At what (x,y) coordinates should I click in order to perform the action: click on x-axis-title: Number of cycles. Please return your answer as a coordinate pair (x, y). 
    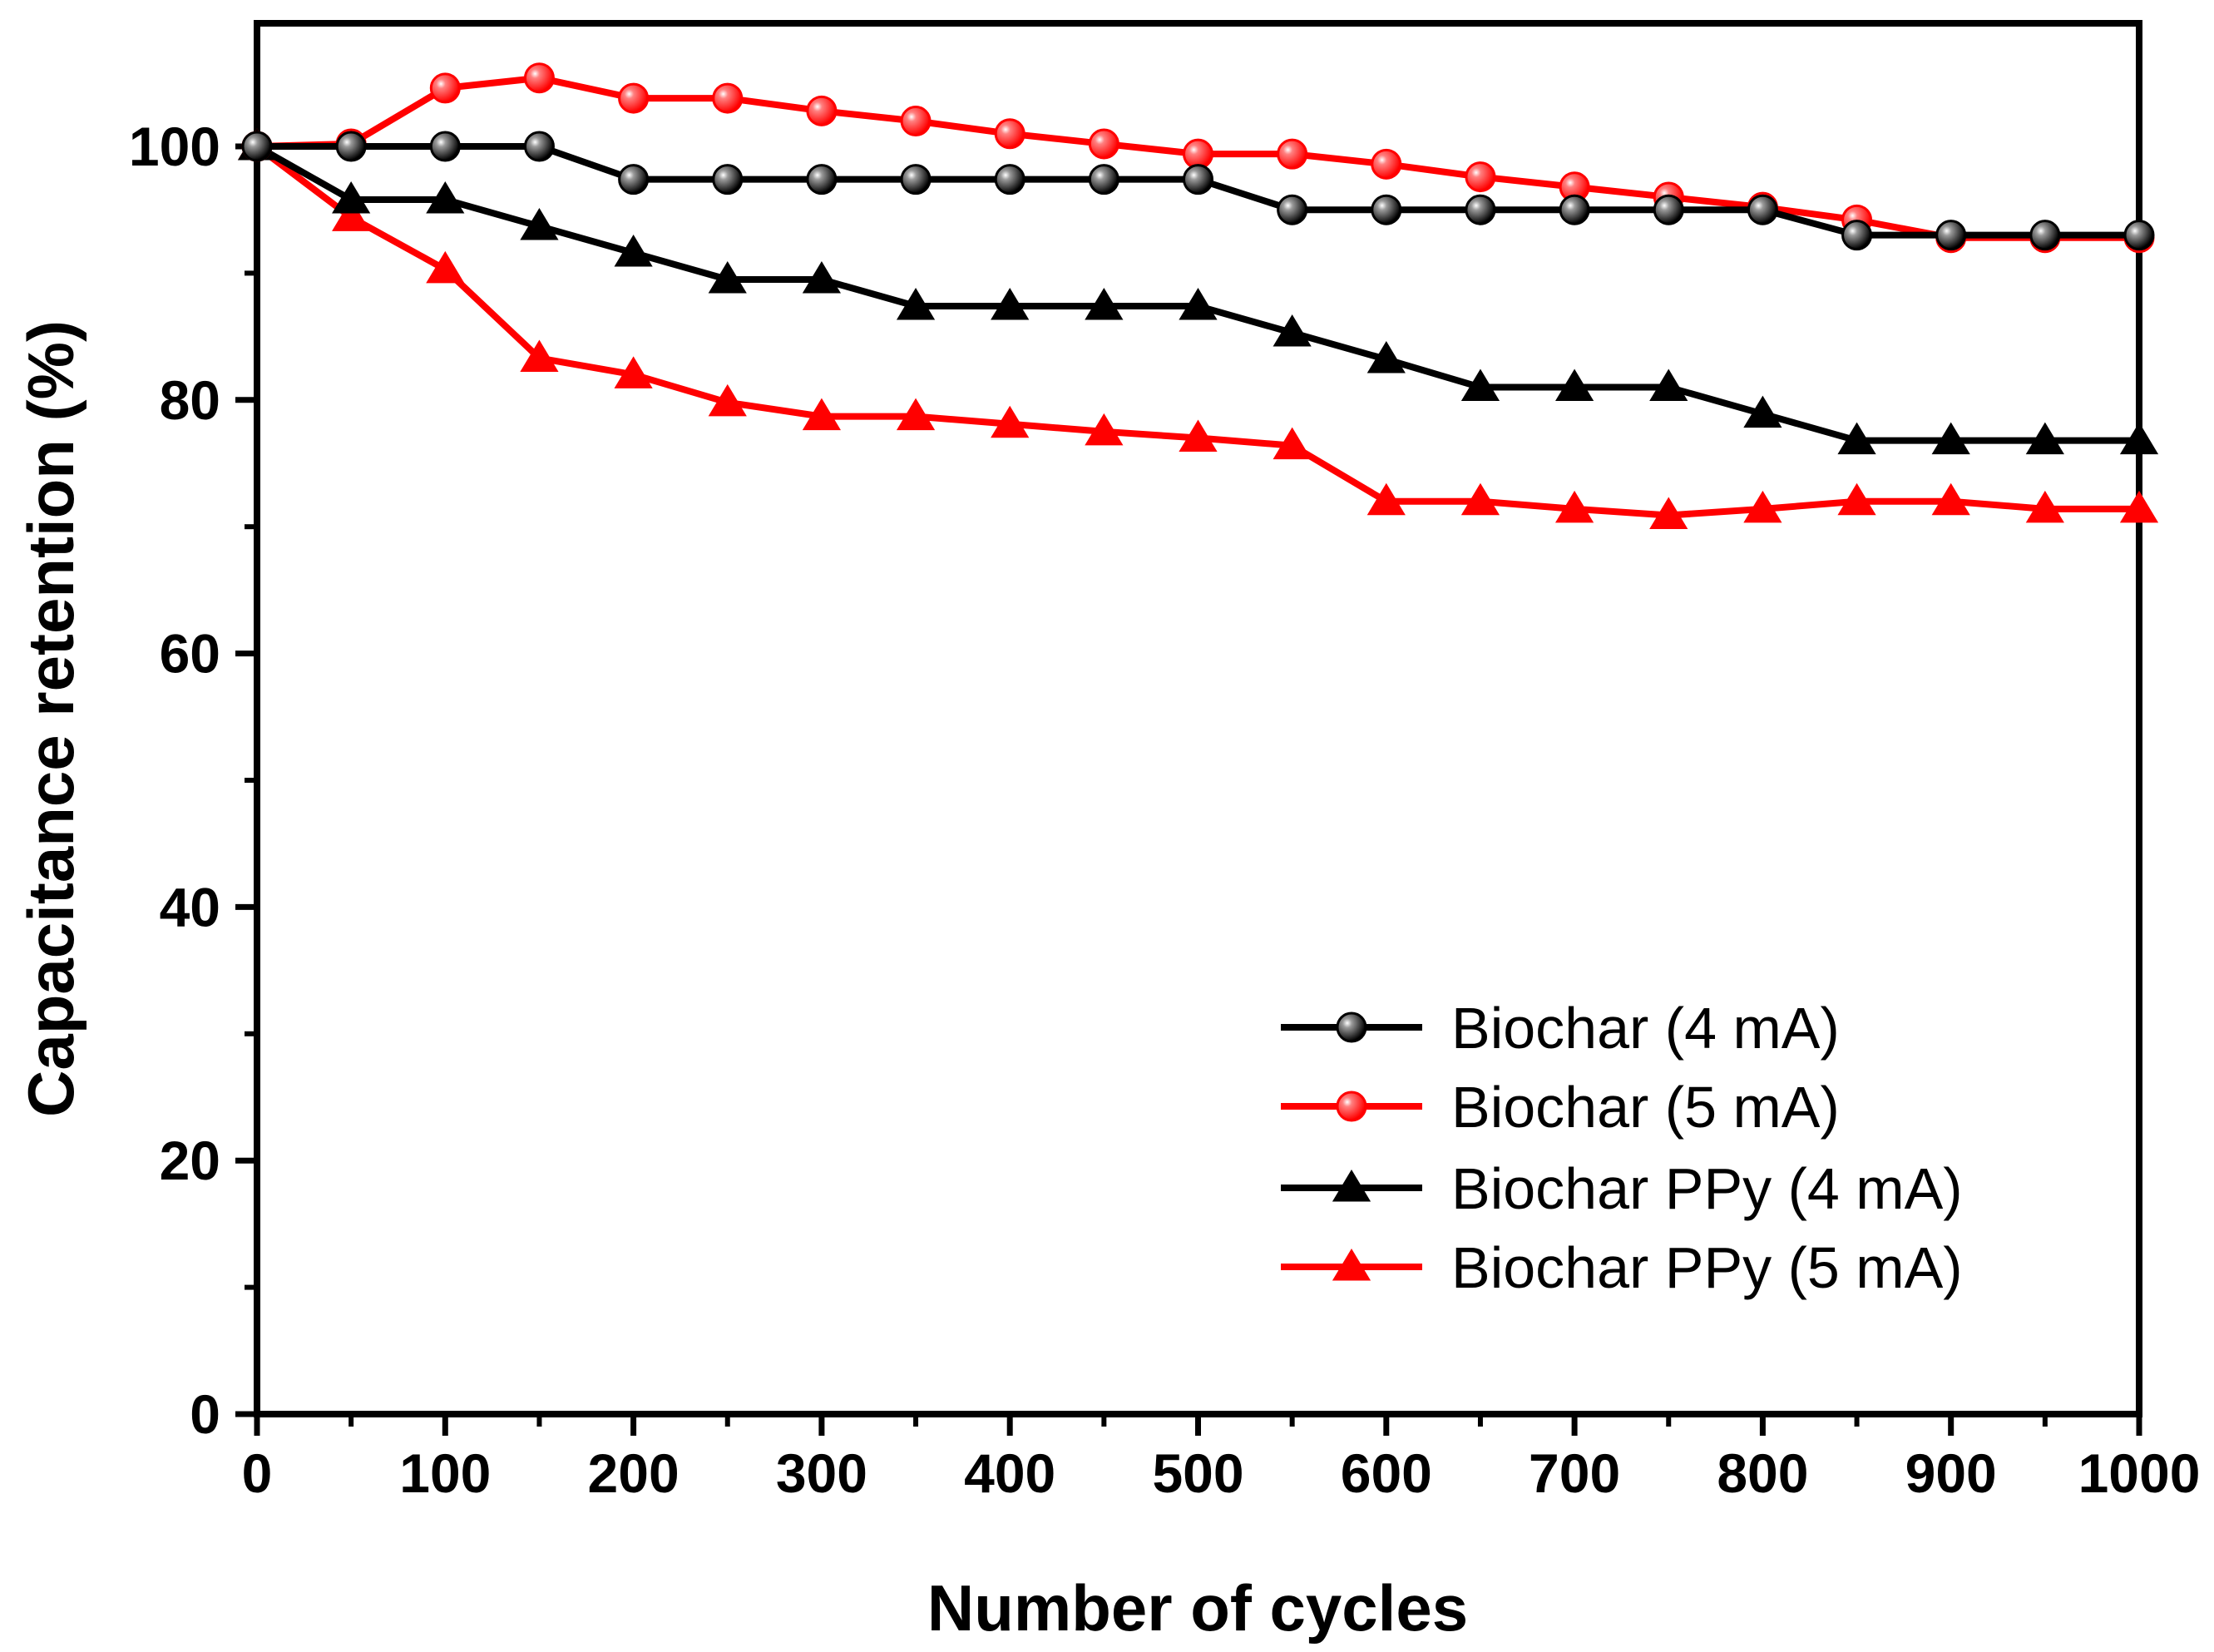
    Looking at the image, I should click on (1197, 1608).